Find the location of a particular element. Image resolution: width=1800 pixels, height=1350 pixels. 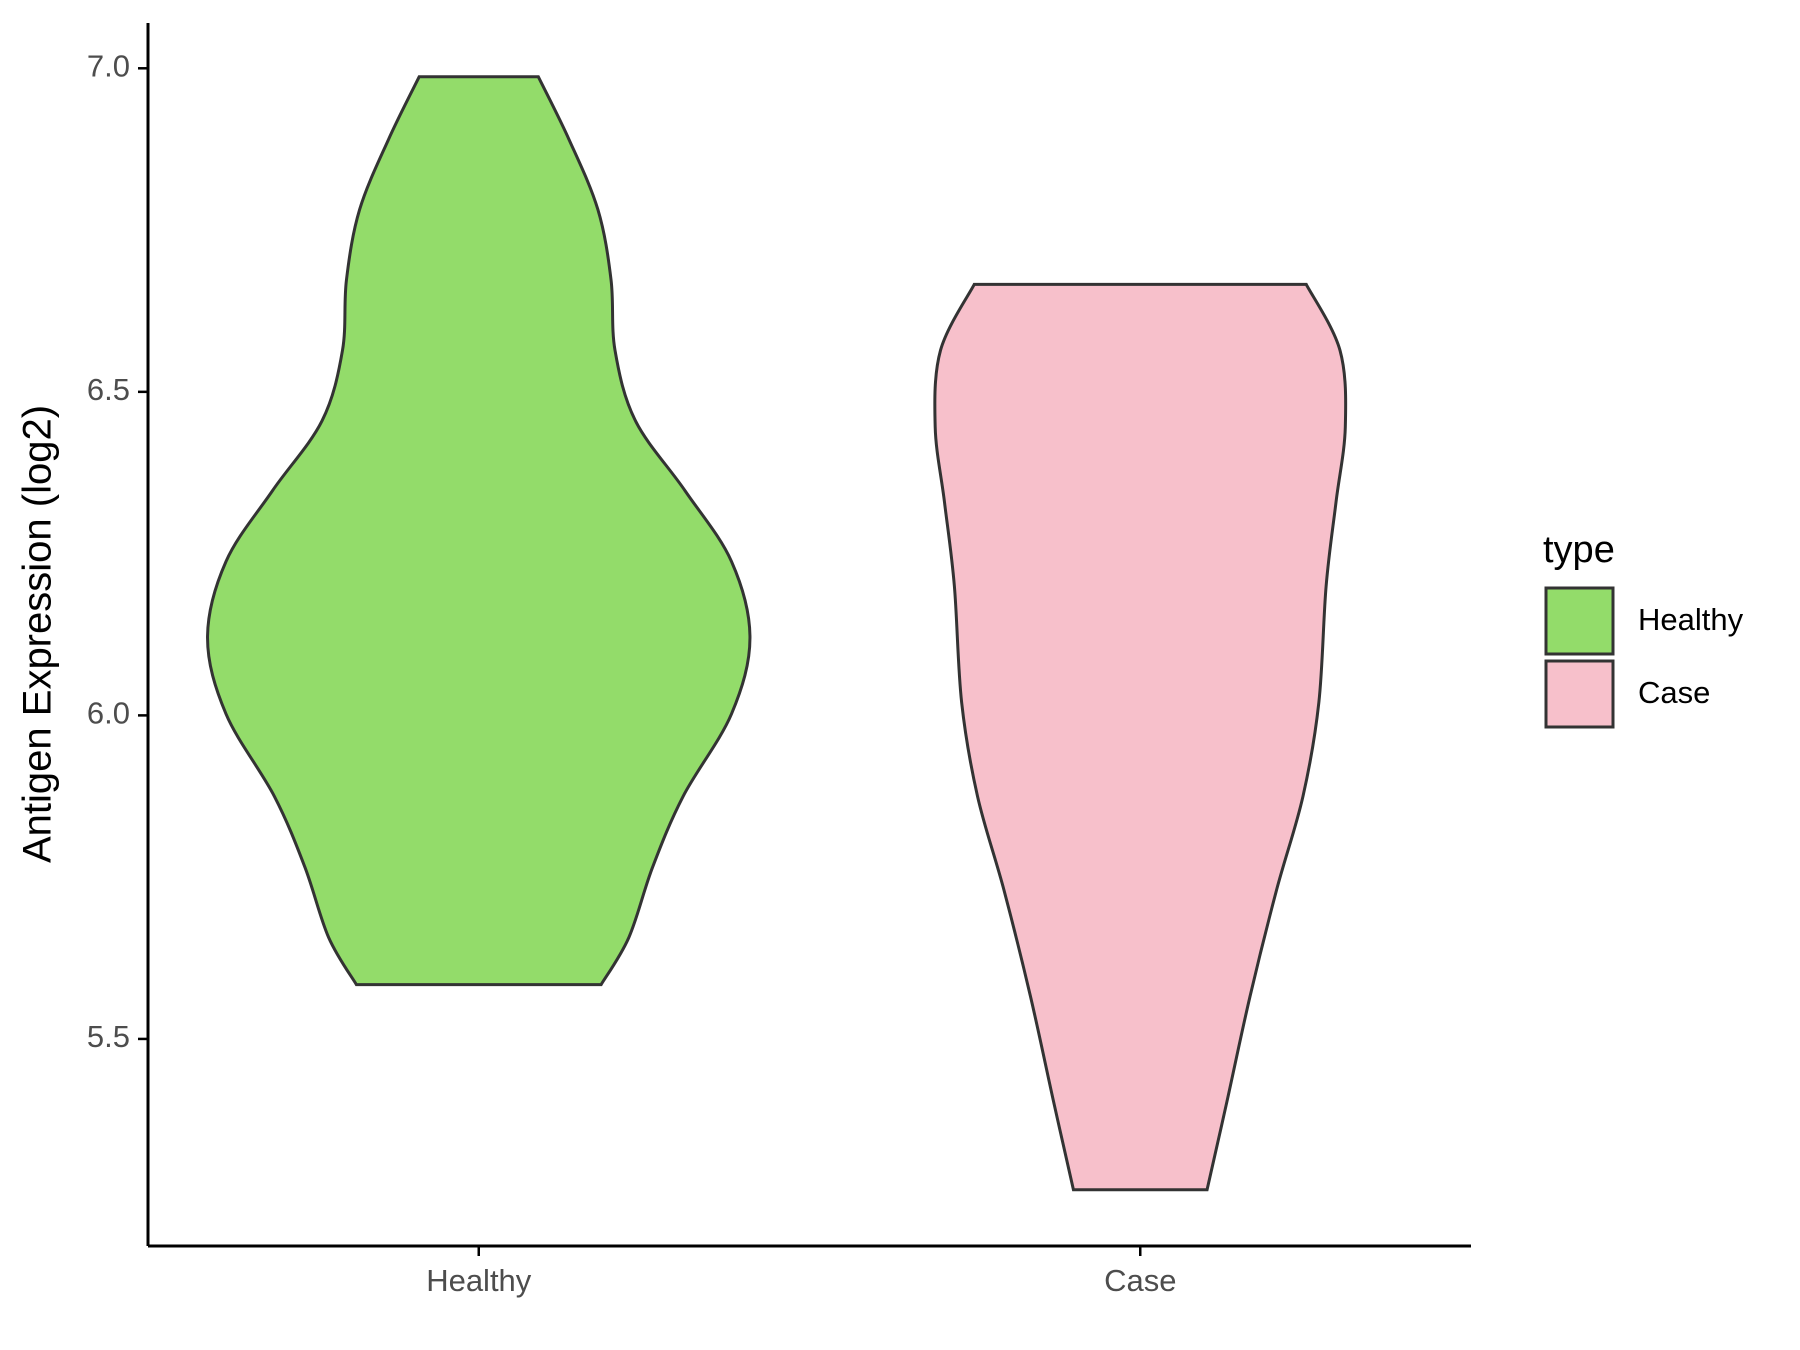

x-tick-label: Healthy is located at coordinates (479, 1280).